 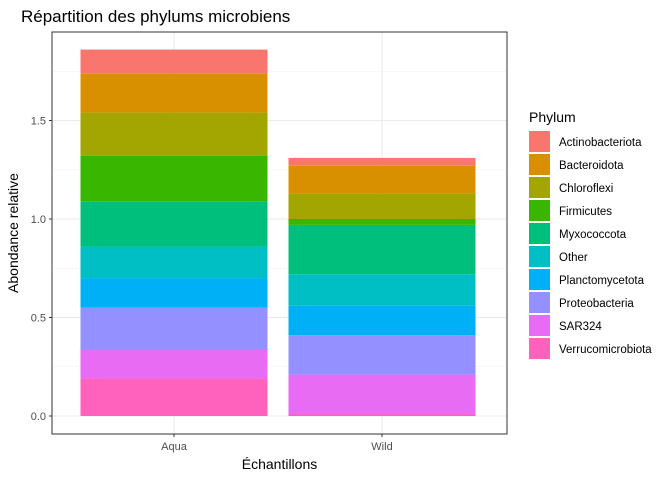 I want to click on legend-label: Verrucomicrobiota, so click(x=605, y=350).